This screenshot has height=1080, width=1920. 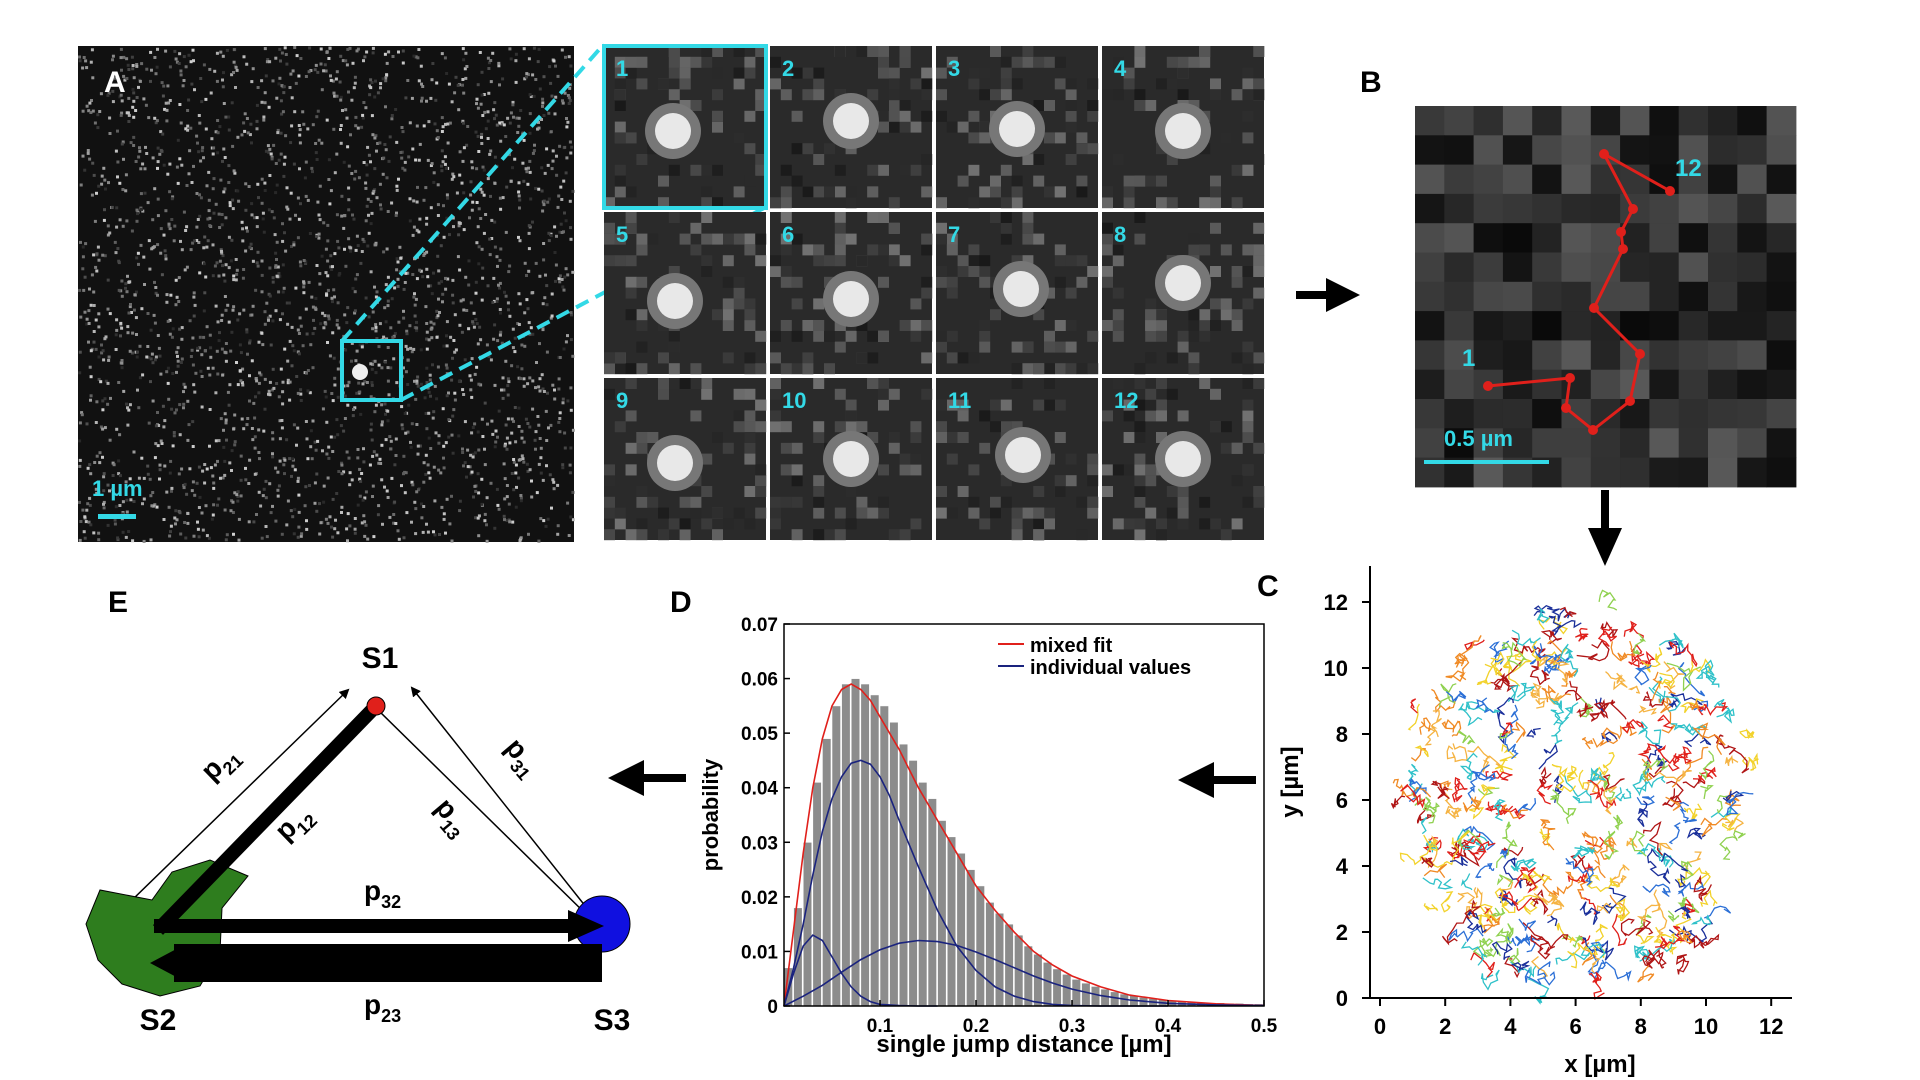 I want to click on histogram-bar, so click(x=1028, y=976).